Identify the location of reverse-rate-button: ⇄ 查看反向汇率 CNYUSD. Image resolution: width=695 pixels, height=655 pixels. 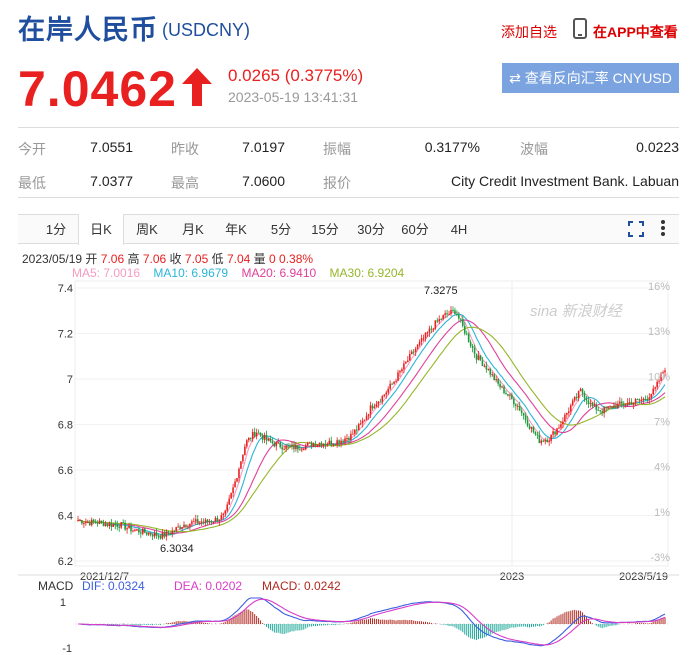
(590, 78).